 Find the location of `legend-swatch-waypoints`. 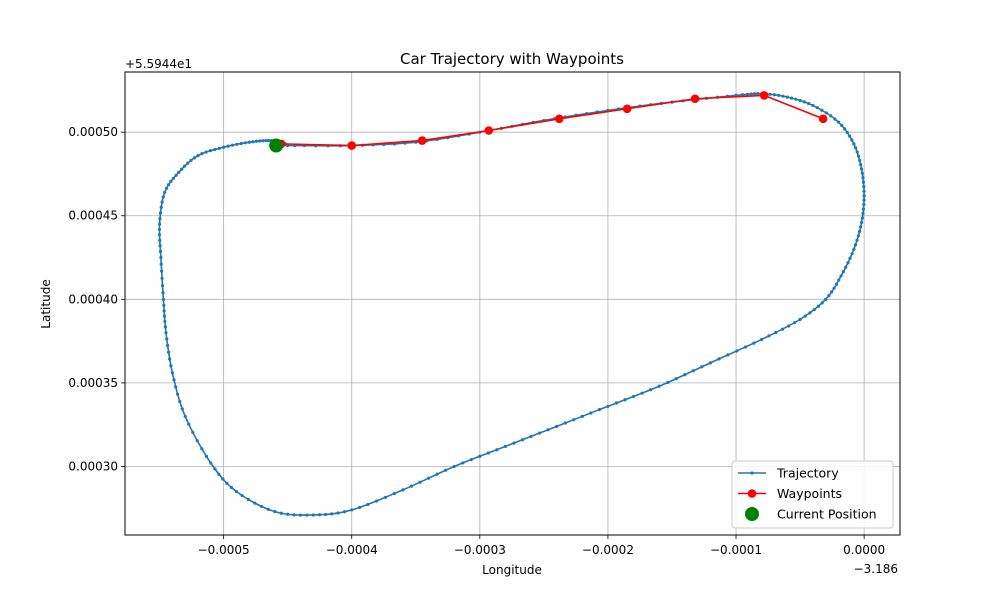

legend-swatch-waypoints is located at coordinates (752, 493).